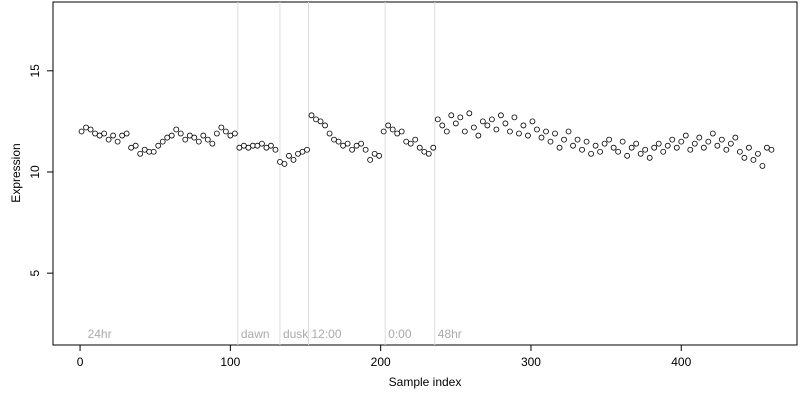 The image size is (800, 400). I want to click on x-axis-label: Sample index, so click(425, 382).